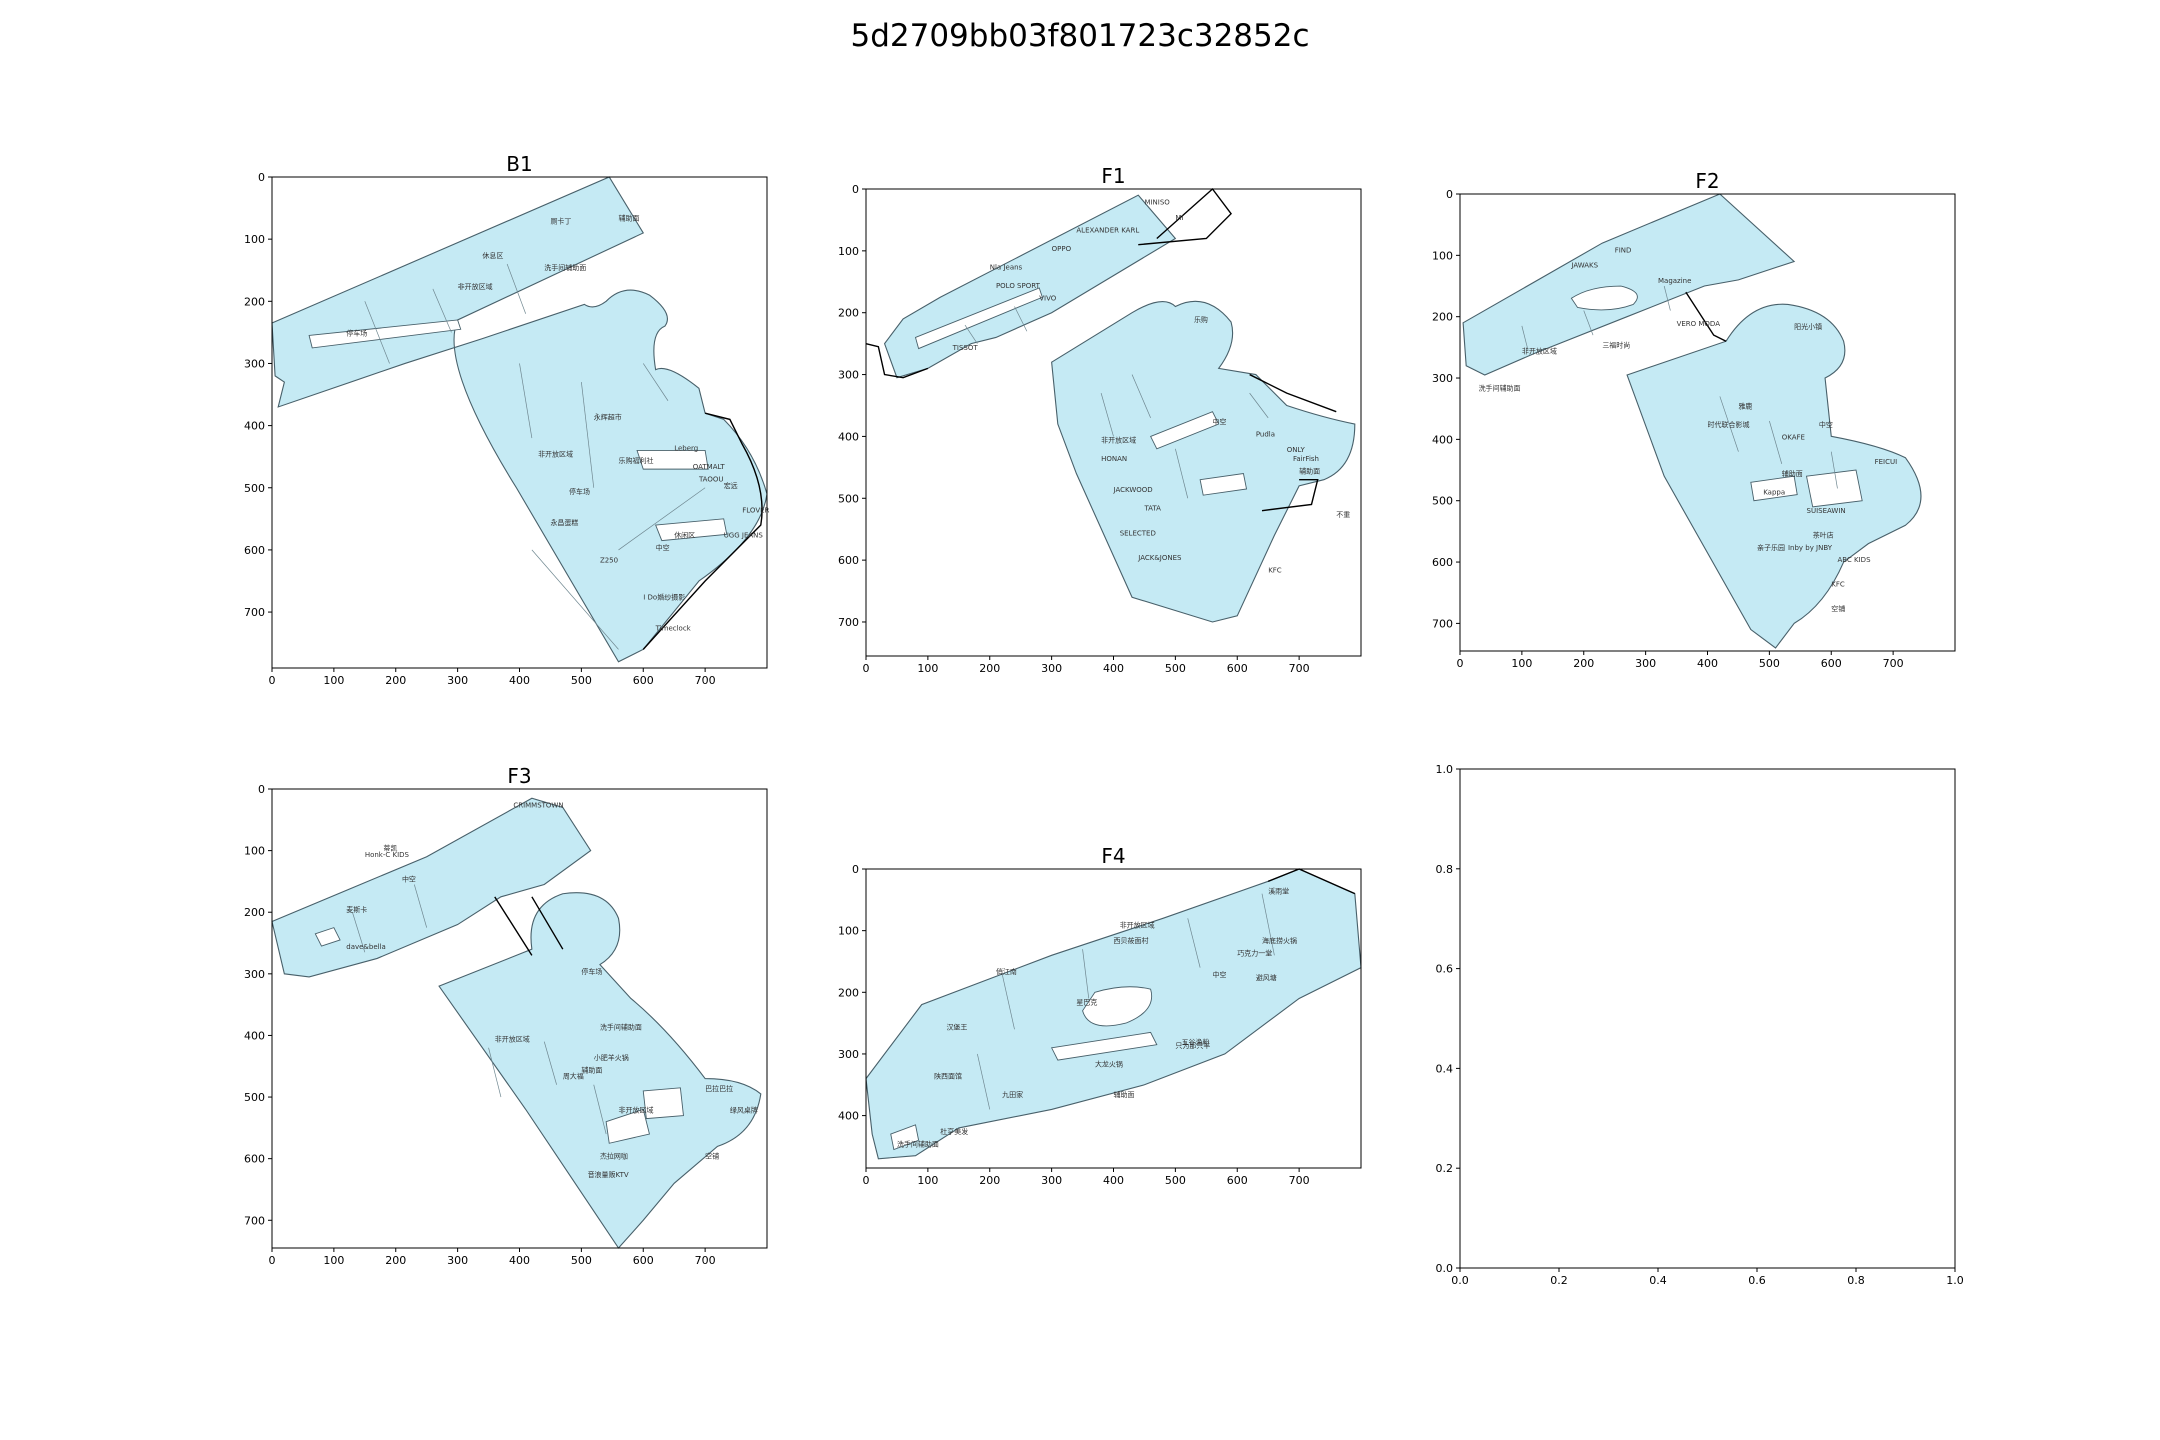 The image size is (2160, 1440). What do you see at coordinates (1062, 249) in the screenshot?
I see `shop-label: OPPO` at bounding box center [1062, 249].